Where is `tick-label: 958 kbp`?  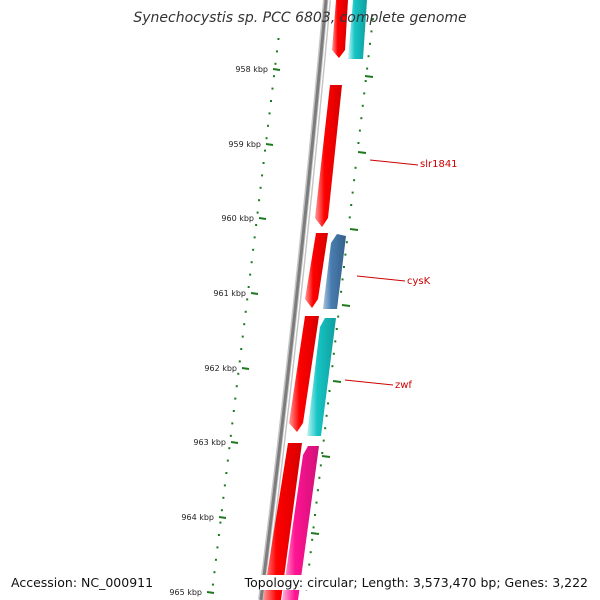 tick-label: 958 kbp is located at coordinates (251, 69).